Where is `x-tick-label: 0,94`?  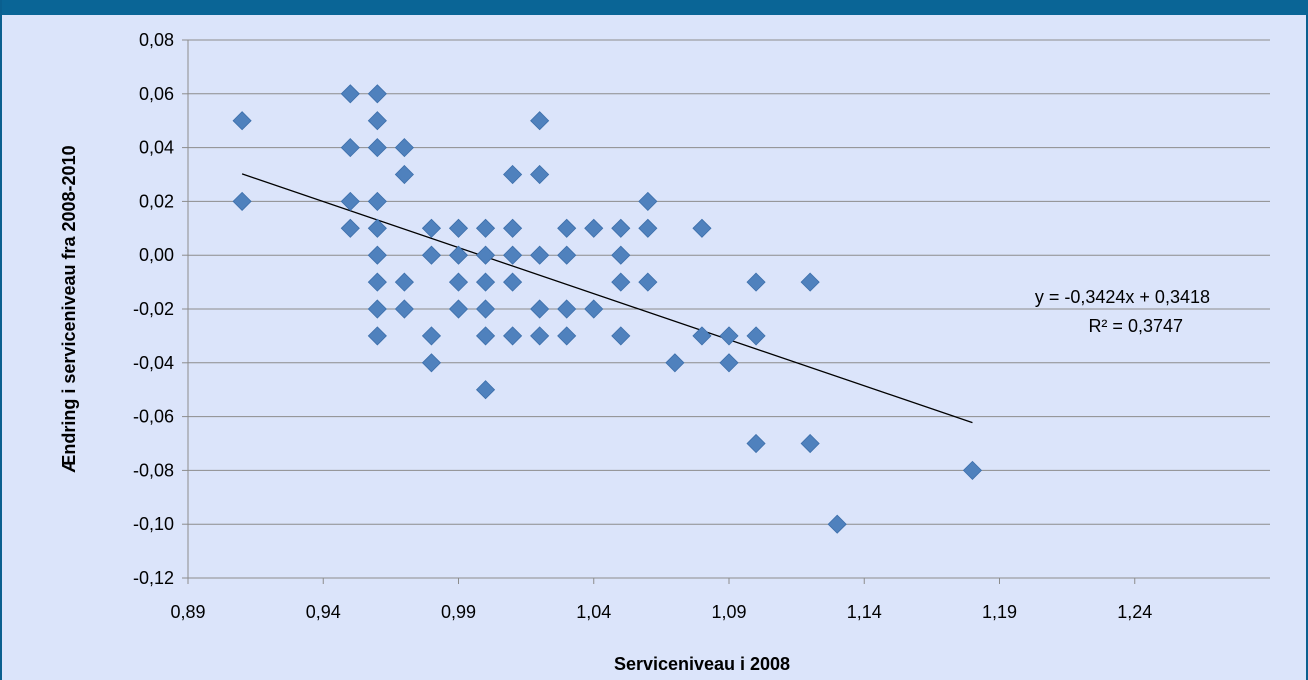 x-tick-label: 0,94 is located at coordinates (323, 612).